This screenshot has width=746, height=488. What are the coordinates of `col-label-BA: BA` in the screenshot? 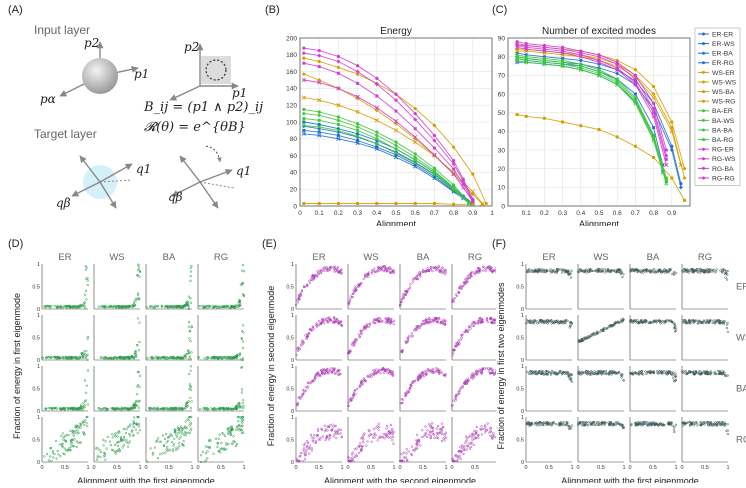 It's located at (423, 257).